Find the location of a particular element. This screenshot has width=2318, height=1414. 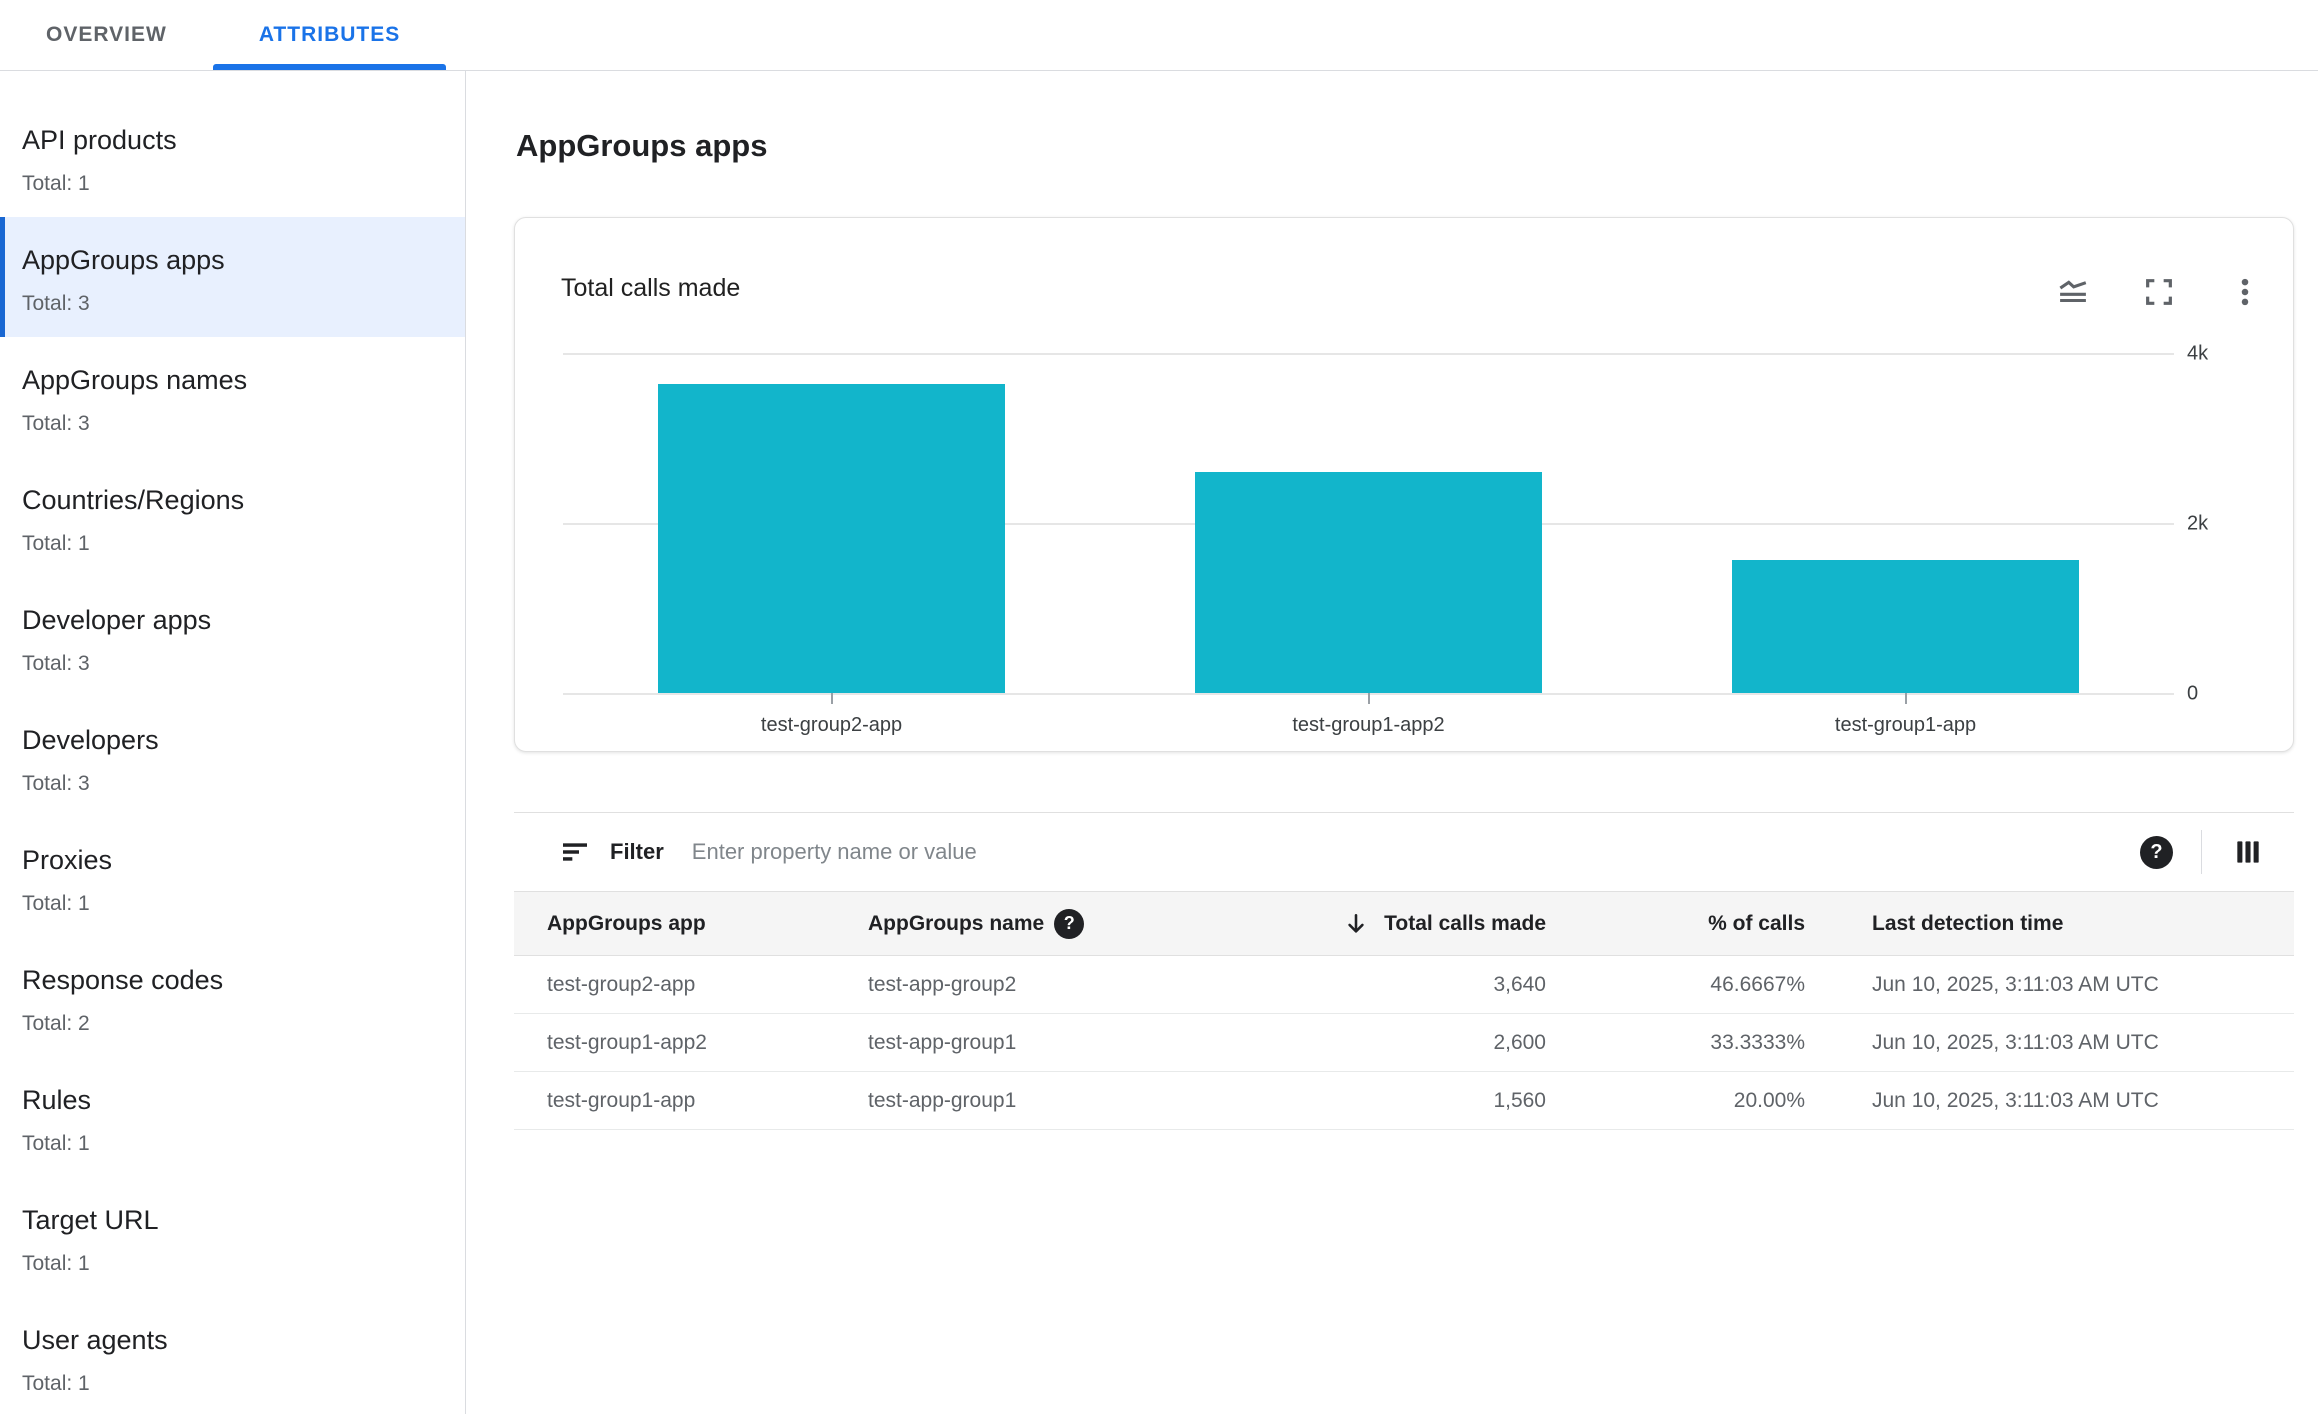

sidebar-item-label: AppGroups apps is located at coordinates (123, 260).